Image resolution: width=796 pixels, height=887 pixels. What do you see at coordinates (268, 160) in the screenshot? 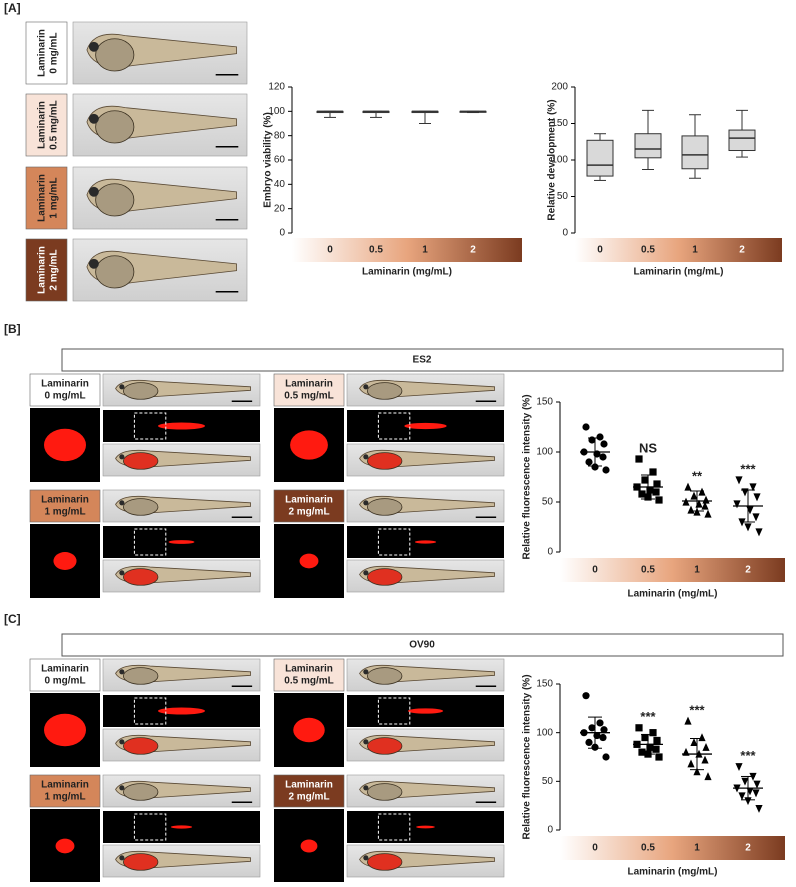
I see `y-axis-label: Embryo viability (%)` at bounding box center [268, 160].